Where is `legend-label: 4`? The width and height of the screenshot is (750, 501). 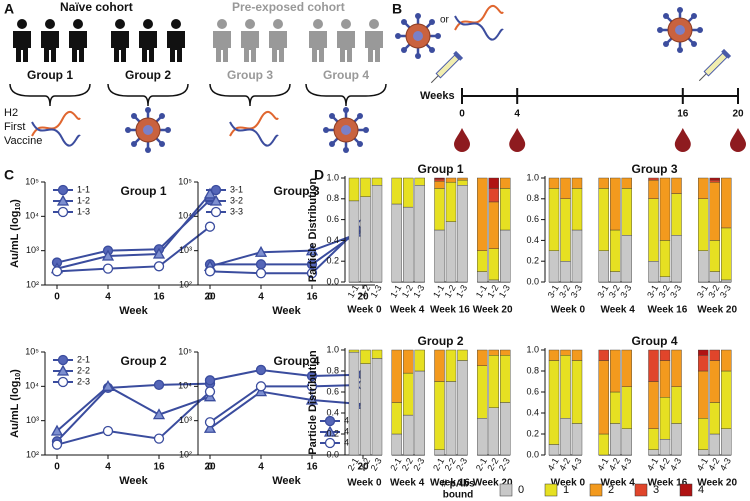 legend-label: 4 is located at coordinates (701, 490).